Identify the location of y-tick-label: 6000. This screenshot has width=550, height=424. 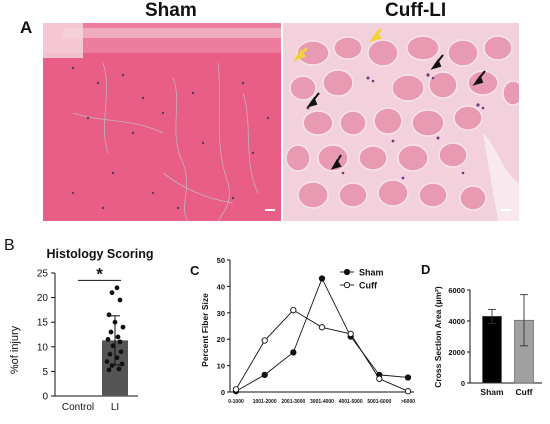
(456, 290).